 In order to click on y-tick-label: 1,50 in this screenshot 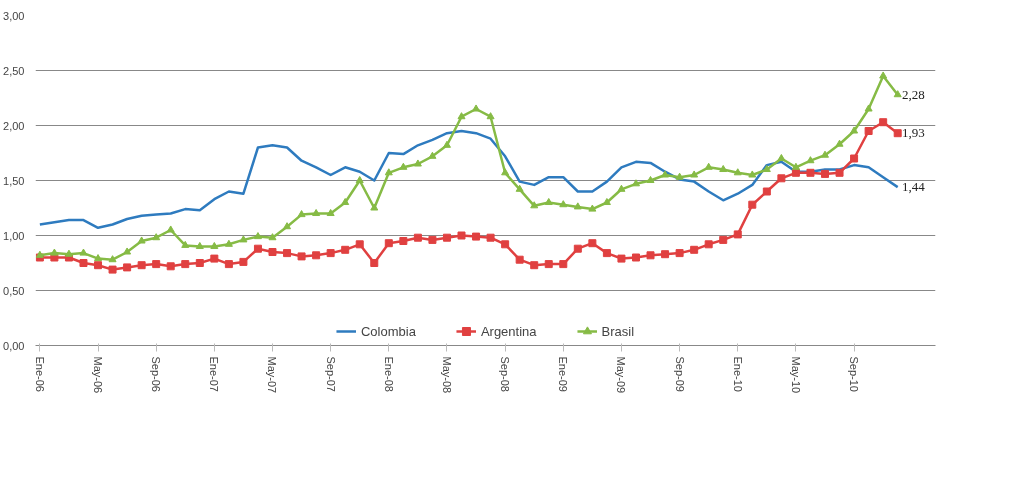, I will do `click(14, 180)`.